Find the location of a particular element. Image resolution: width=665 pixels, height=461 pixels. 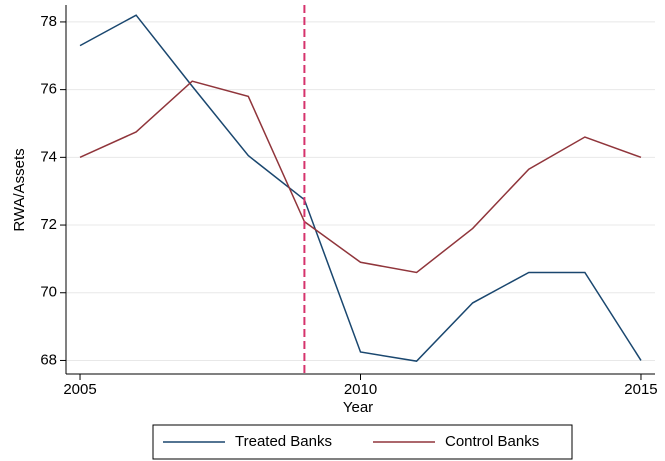

y-tick-label: 78 is located at coordinates (48, 21).